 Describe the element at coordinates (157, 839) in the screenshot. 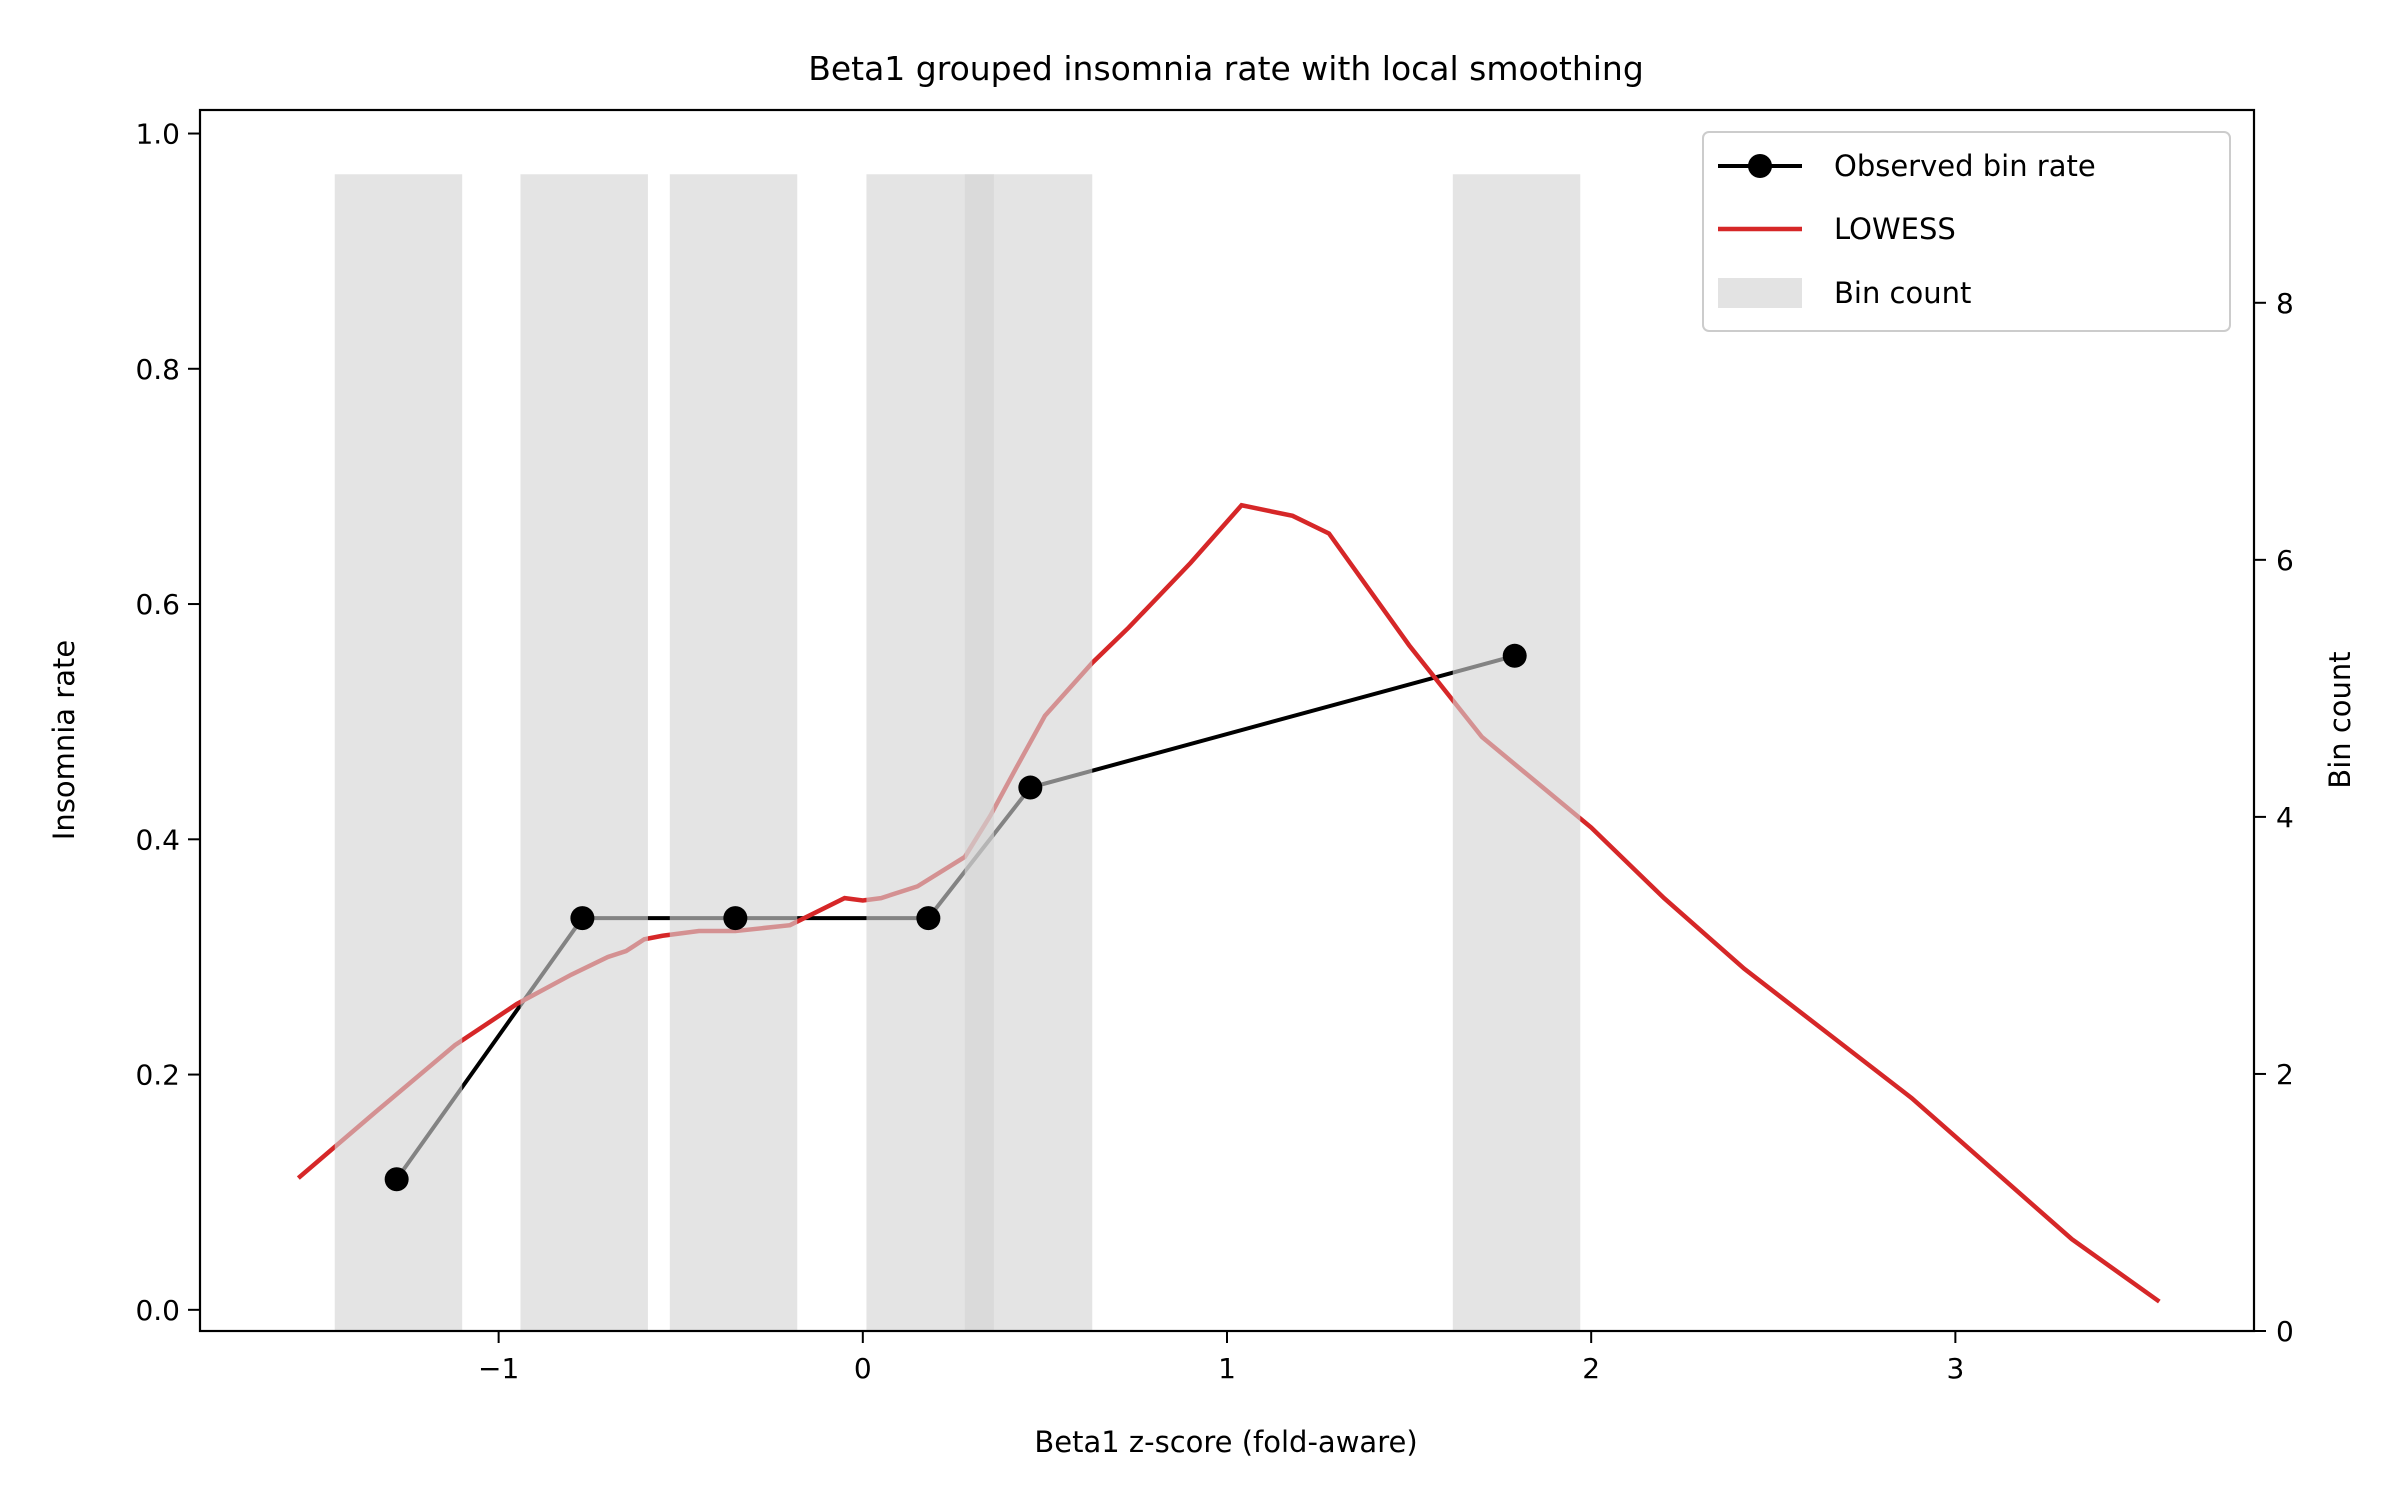

I see `y-tick-label: 0.4` at that location.